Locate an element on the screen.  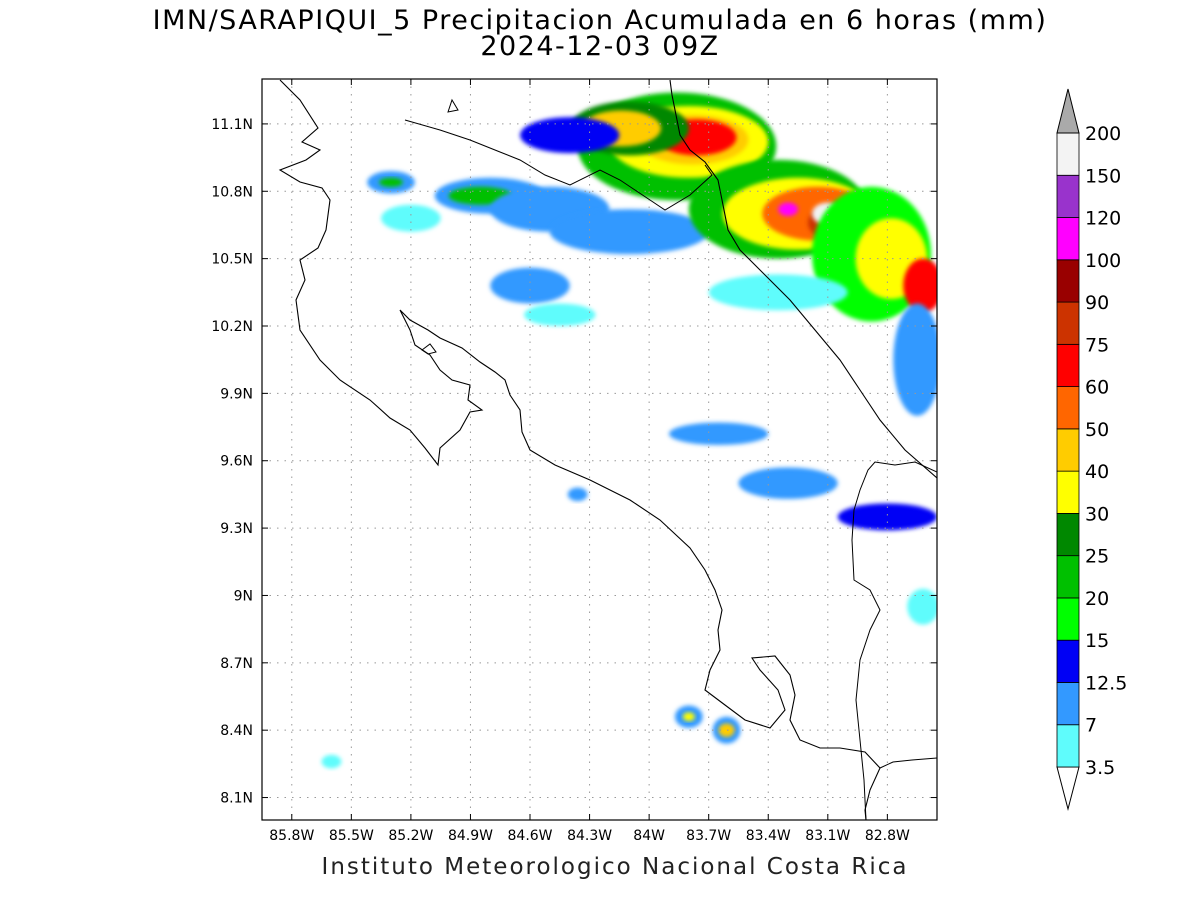
x-tick-label: 84.6W is located at coordinates (530, 836).